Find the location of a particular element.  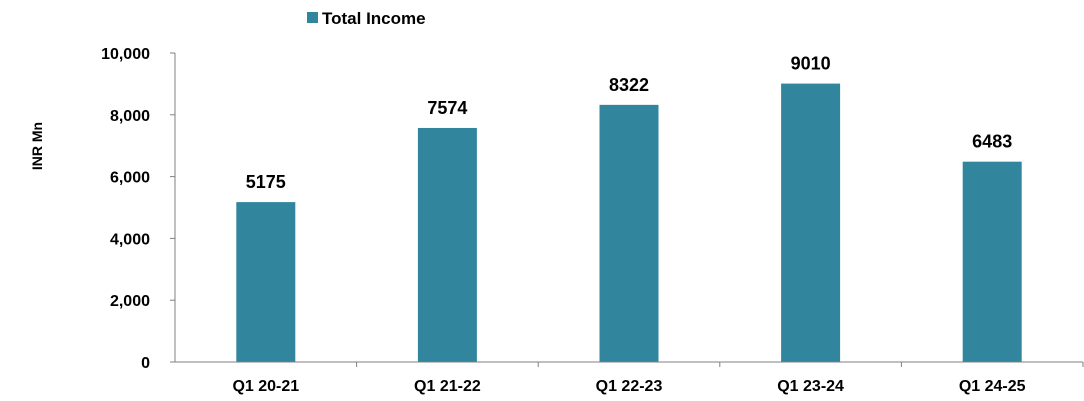

data-label: 9010 is located at coordinates (811, 64).